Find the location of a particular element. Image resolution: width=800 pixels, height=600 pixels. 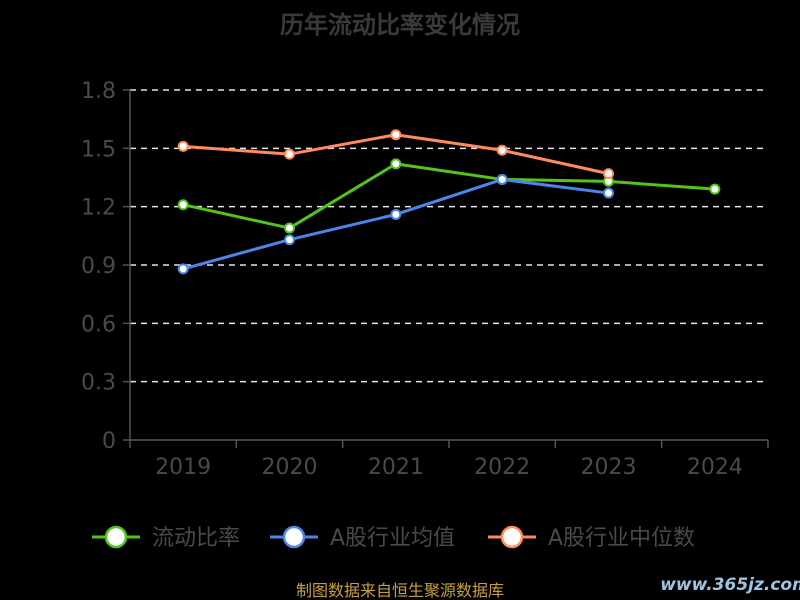

y-tick-label: 0.9 is located at coordinates (98, 266).